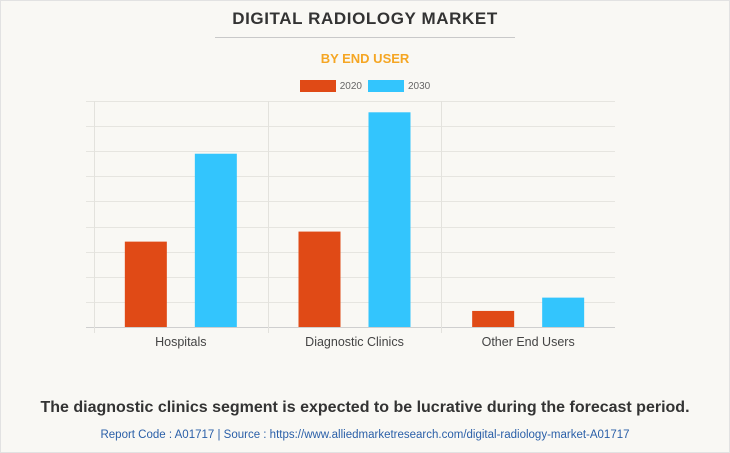  Describe the element at coordinates (365, 18) in the screenshot. I see `chart-title: DIGITAL RADIOLOGY MARKET` at that location.